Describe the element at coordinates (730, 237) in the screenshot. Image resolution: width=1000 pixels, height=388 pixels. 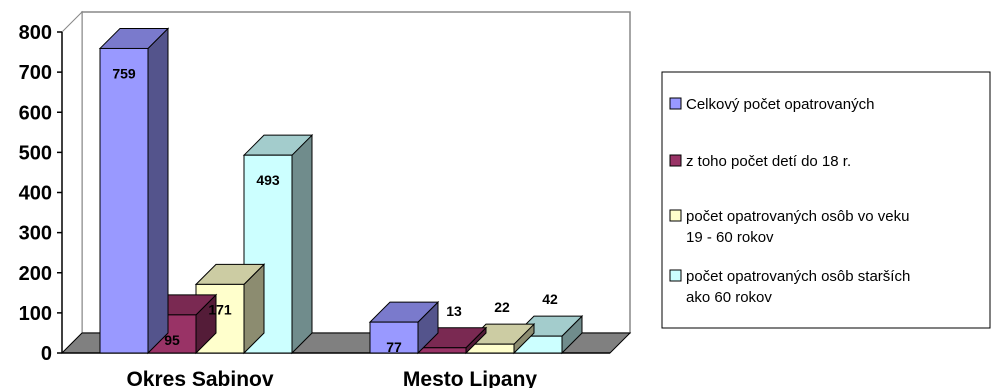
I see `legend-label: 19 - 60 rokov` at that location.